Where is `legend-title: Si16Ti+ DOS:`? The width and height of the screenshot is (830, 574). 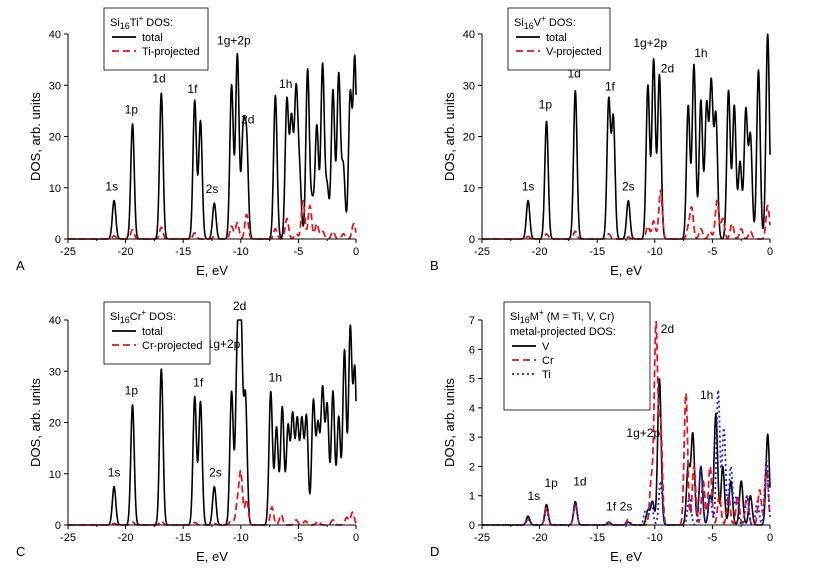
legend-title: Si16Ti+ DOS: is located at coordinates (141, 22).